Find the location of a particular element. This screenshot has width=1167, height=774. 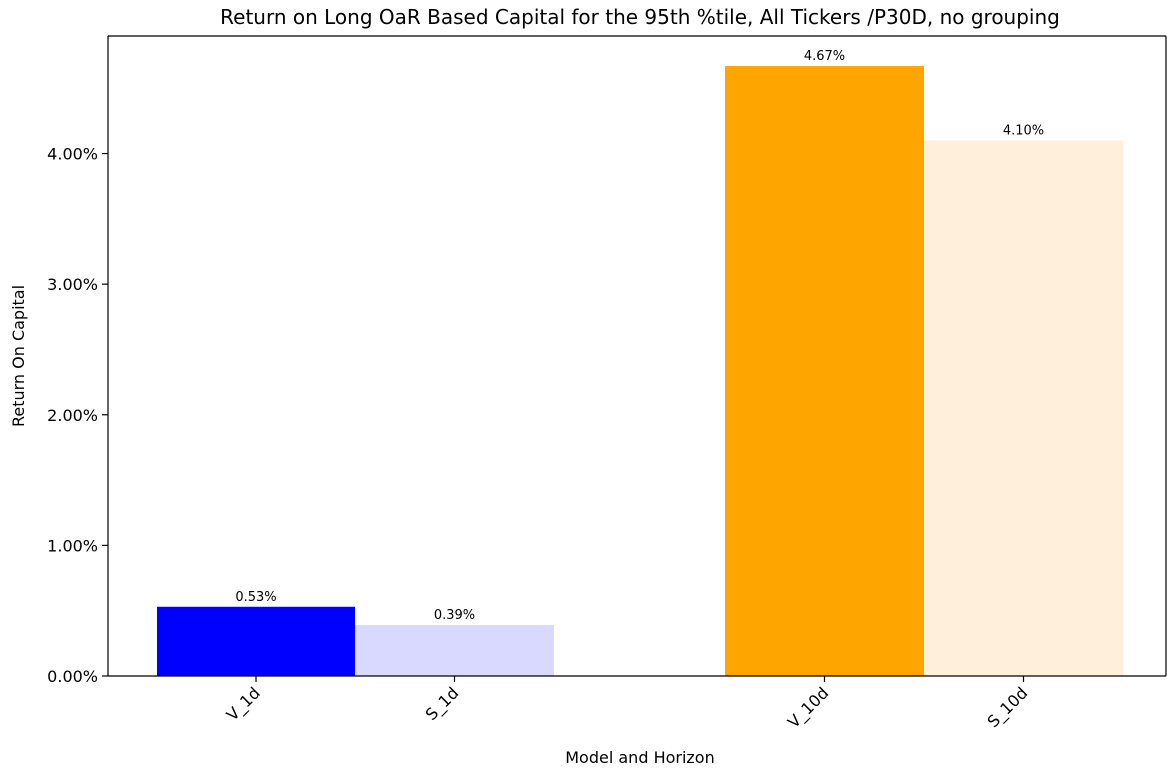

bar-s-1d is located at coordinates (454, 650).